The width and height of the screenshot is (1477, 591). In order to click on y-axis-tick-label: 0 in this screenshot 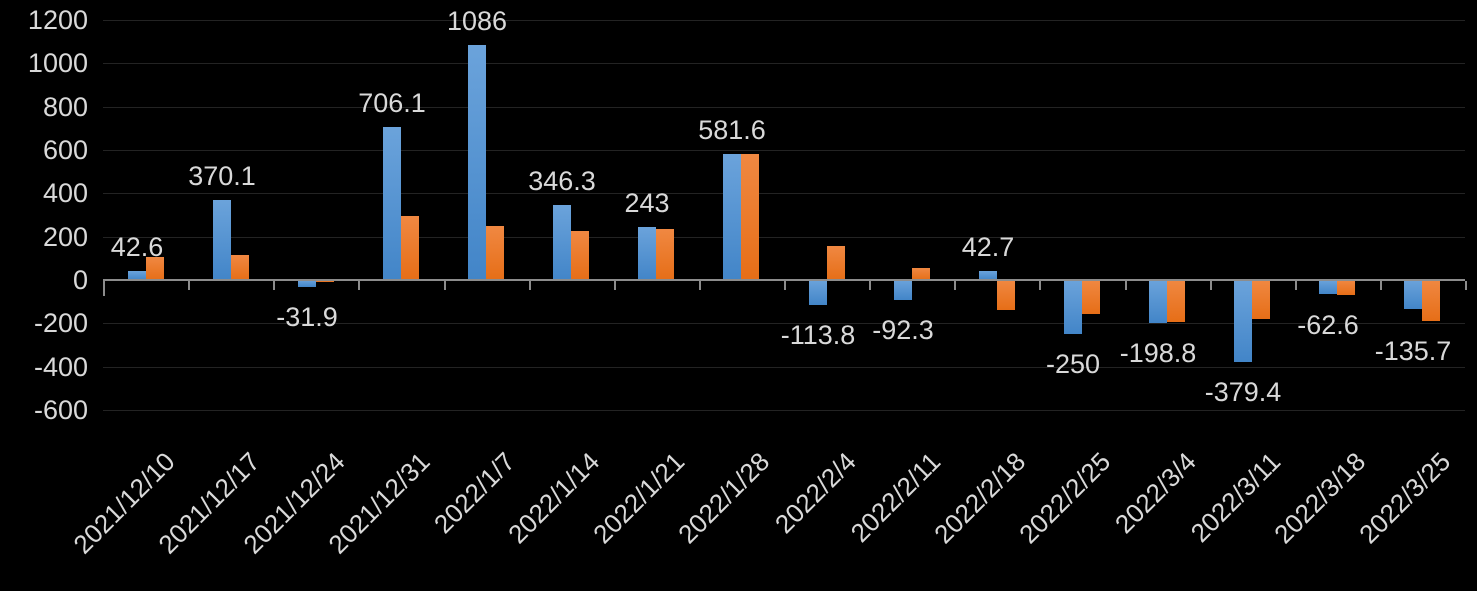, I will do `click(80, 280)`.